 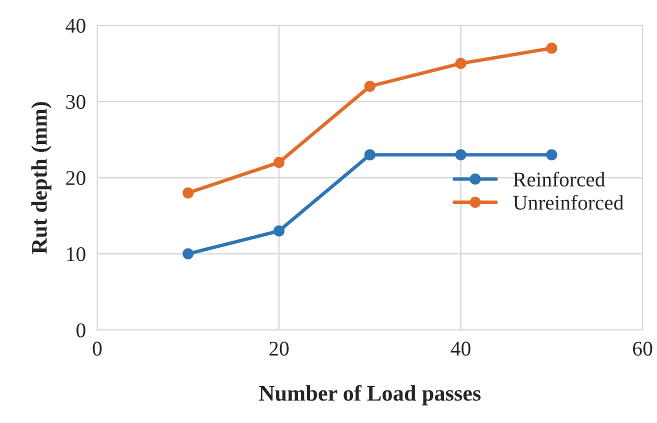 I want to click on y-tick-label: 40, so click(x=76, y=25).